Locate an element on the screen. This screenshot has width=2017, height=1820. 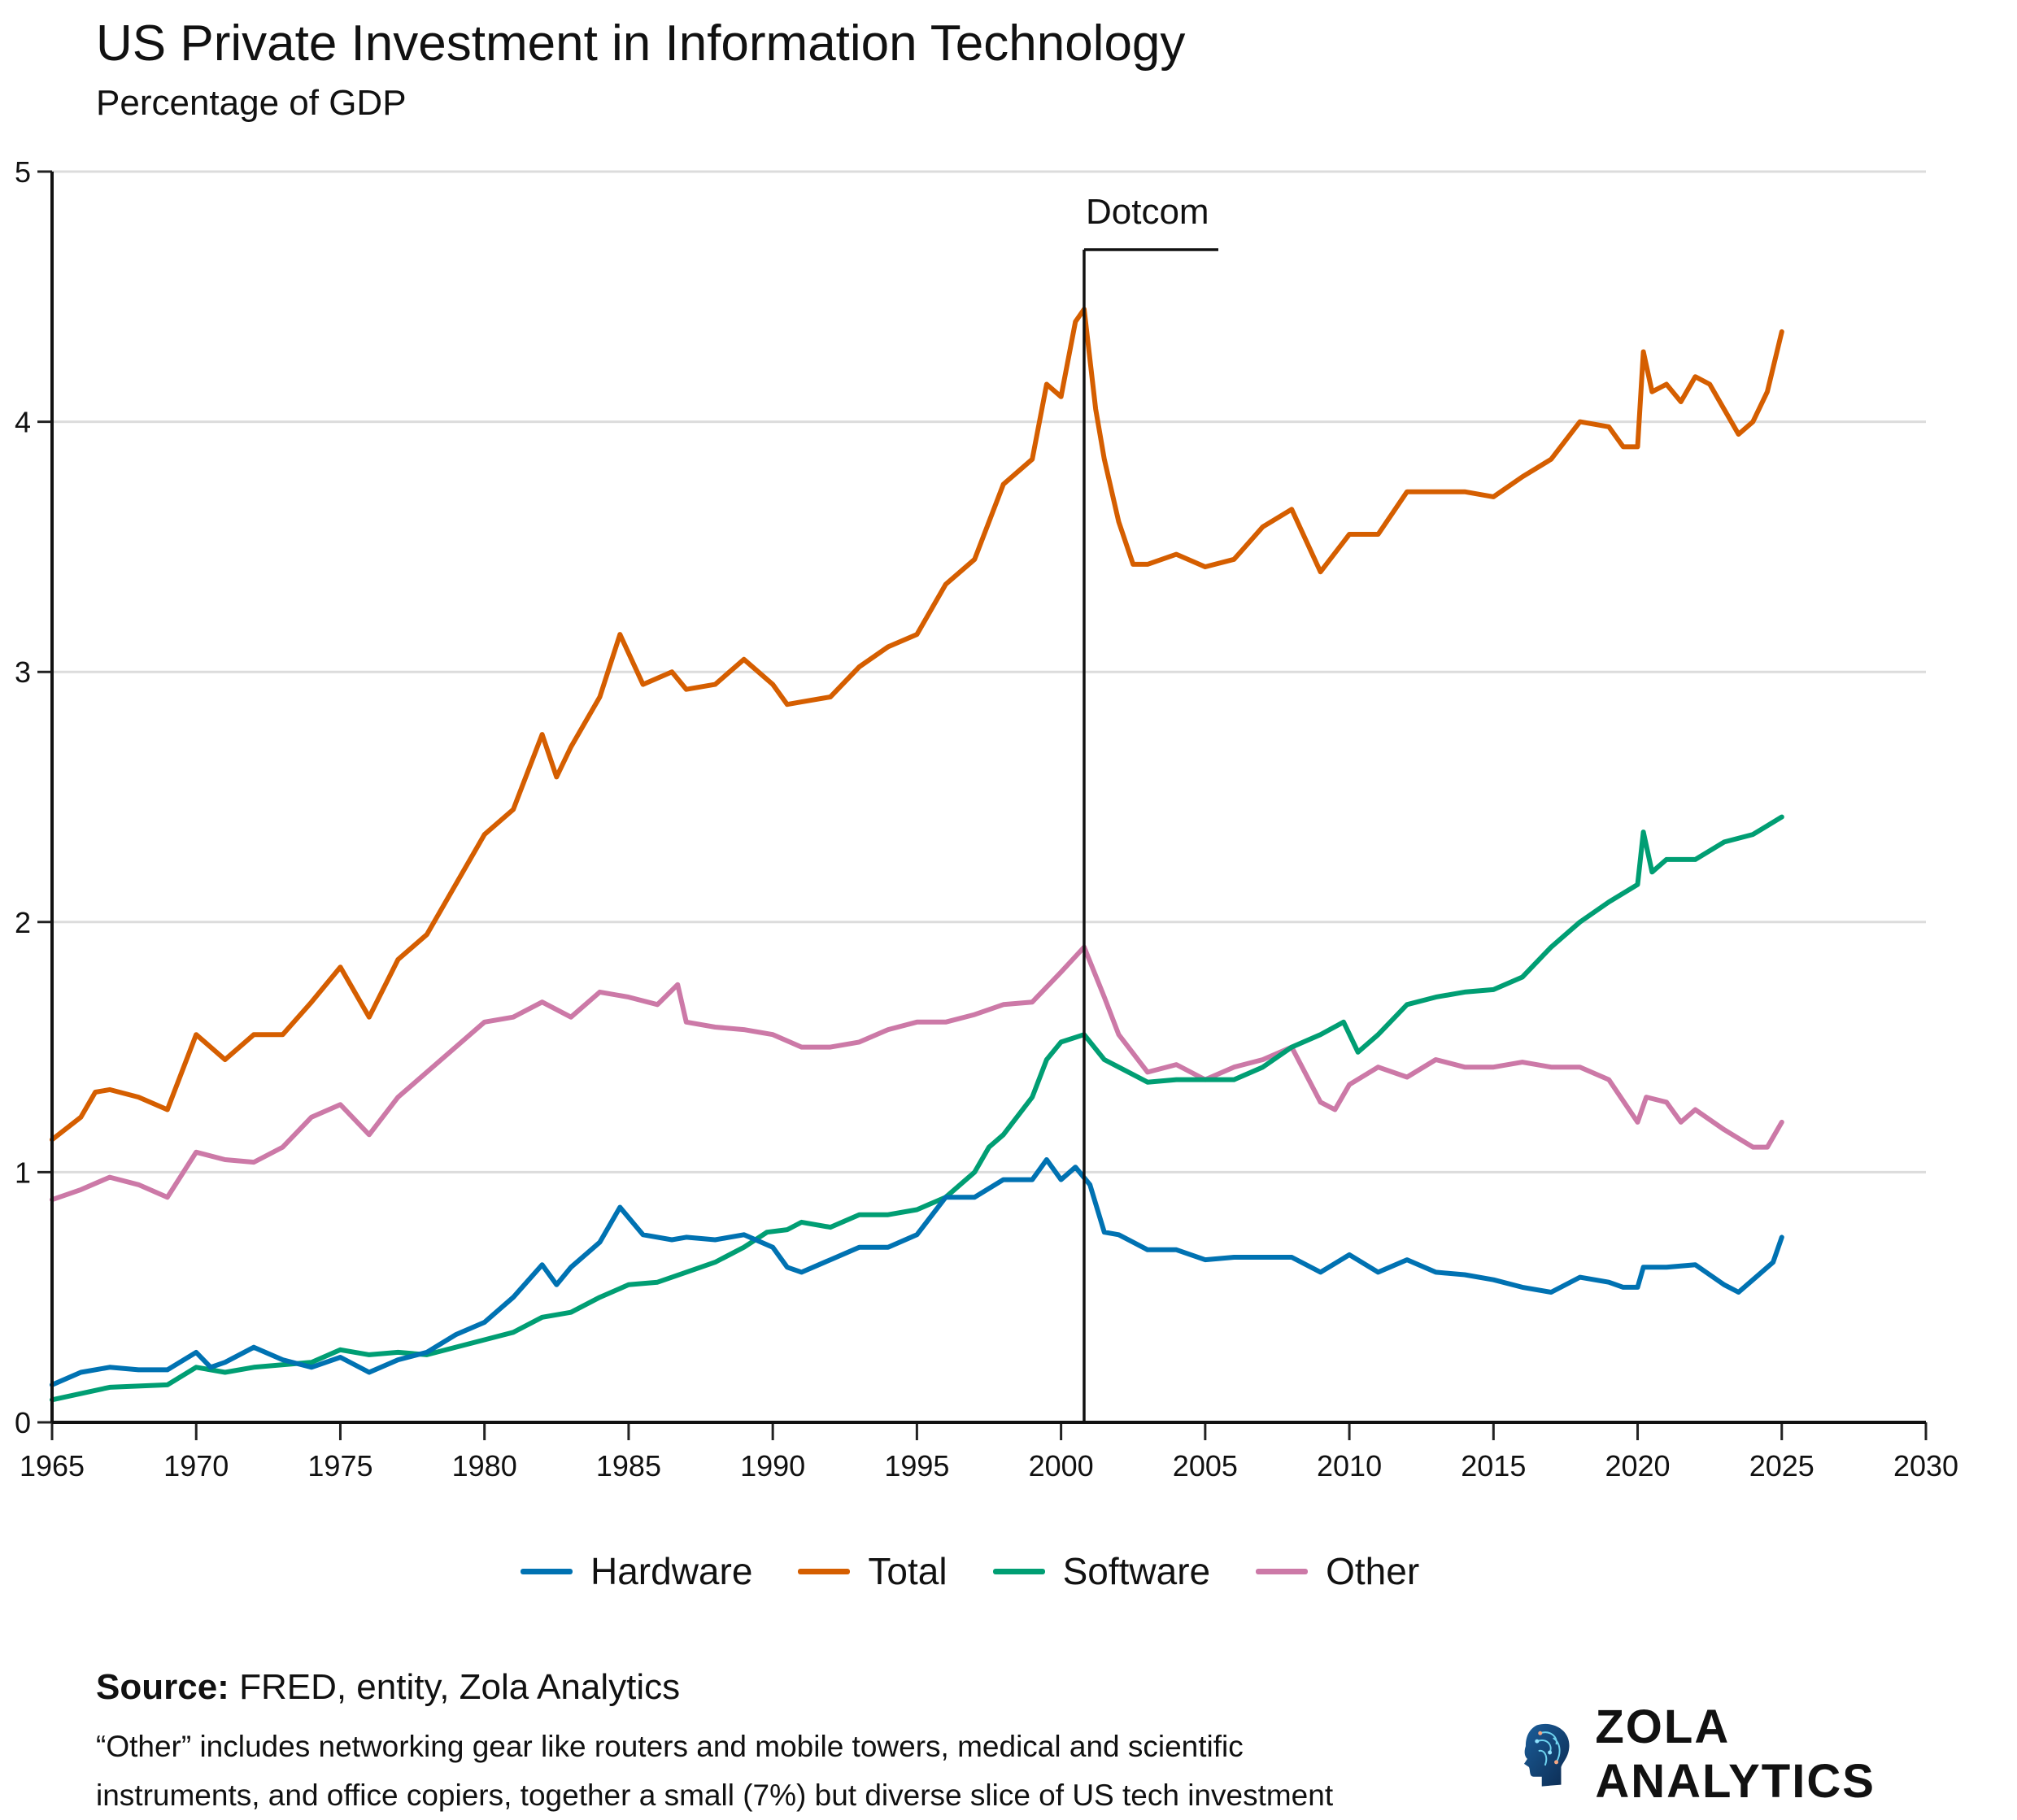
source-text: FRED, entity, Zola Analytics is located at coordinates (460, 1687).